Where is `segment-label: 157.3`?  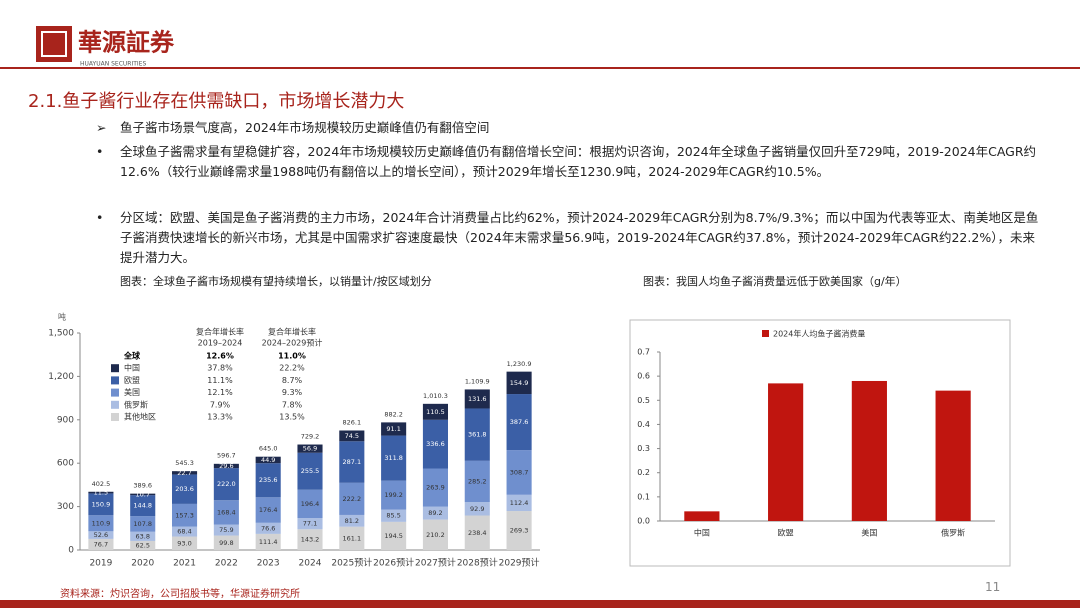
segment-label: 157.3 is located at coordinates (184, 515).